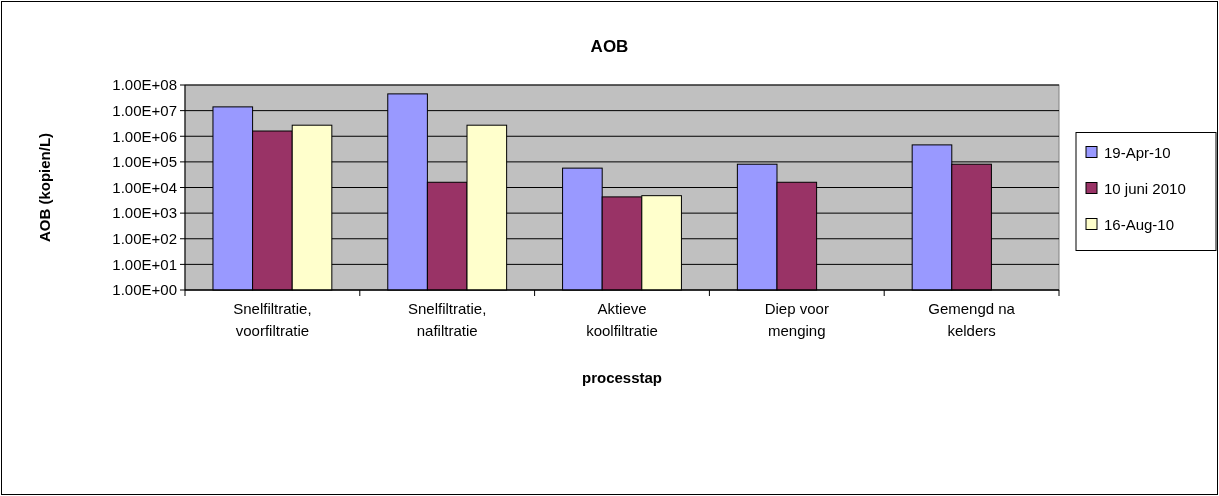  I want to click on y-tick-label: 1.00E+02, so click(144, 238).